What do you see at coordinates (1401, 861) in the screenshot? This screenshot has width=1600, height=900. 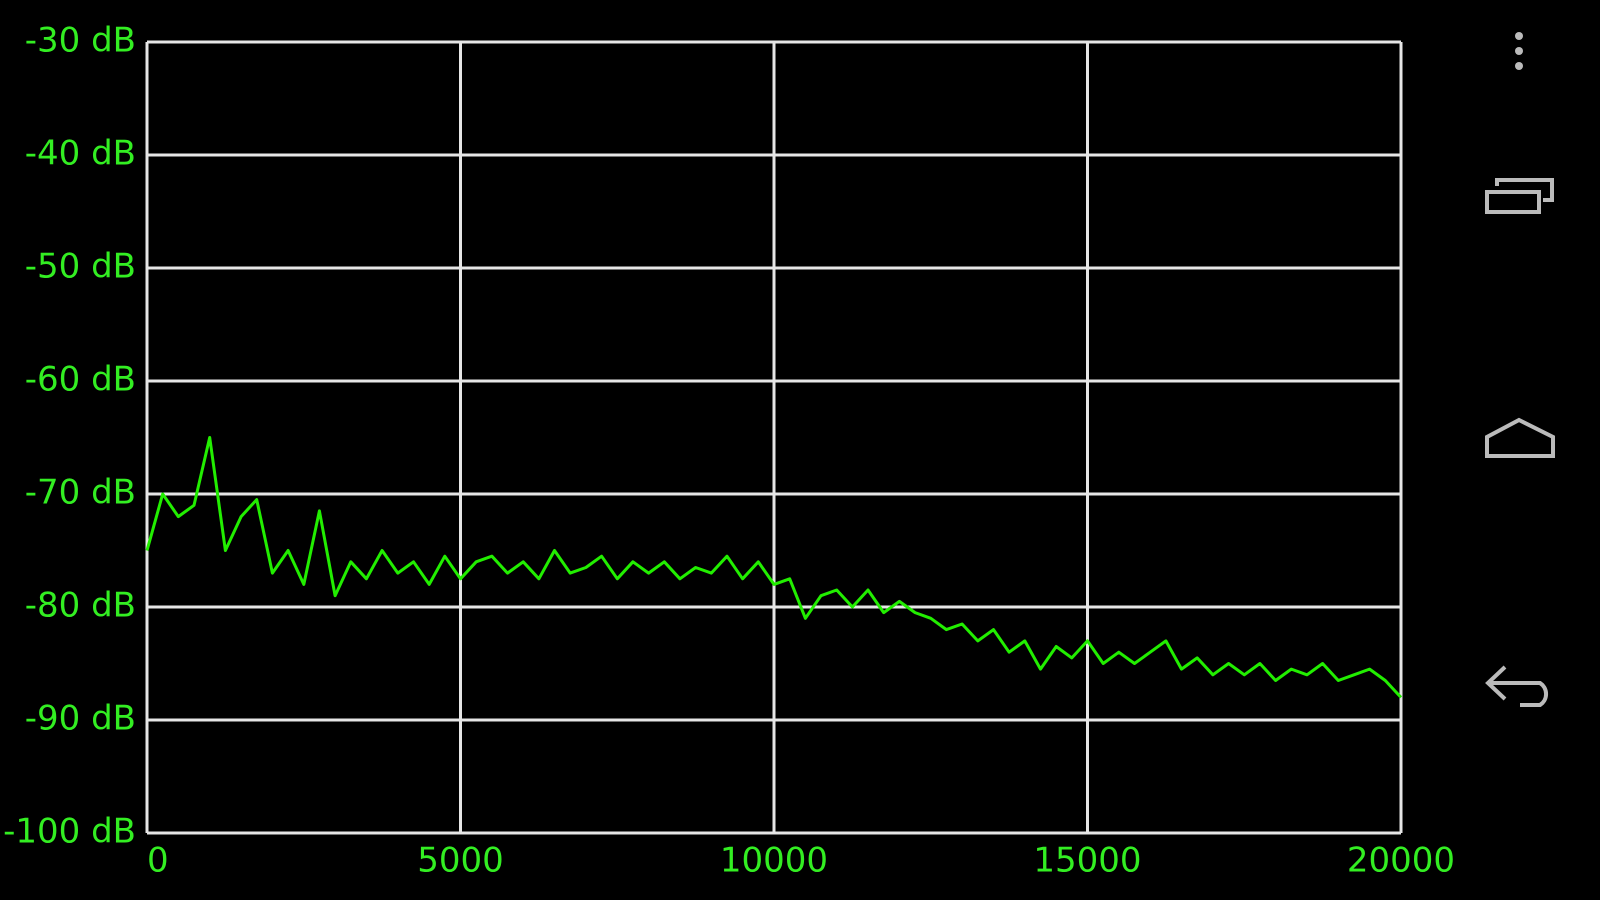 I see `x-tick-label: 20000` at bounding box center [1401, 861].